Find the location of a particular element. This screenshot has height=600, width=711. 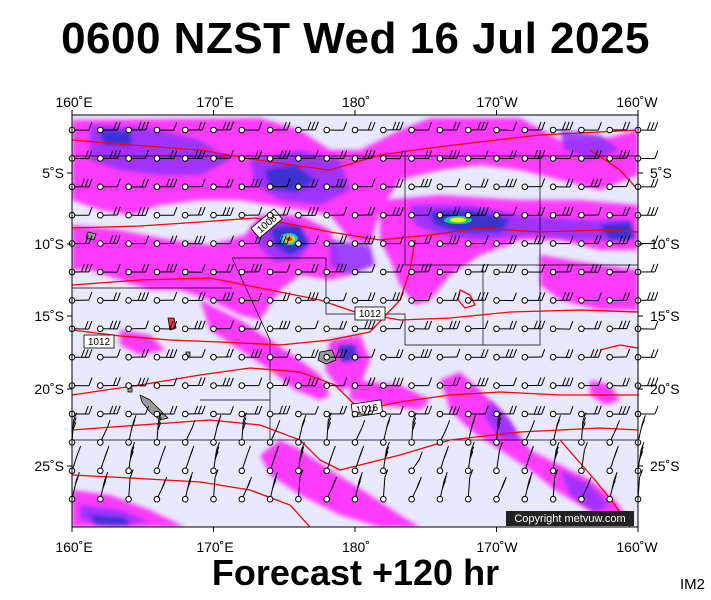

bottom-lon-label: 170˚E is located at coordinates (214, 547).